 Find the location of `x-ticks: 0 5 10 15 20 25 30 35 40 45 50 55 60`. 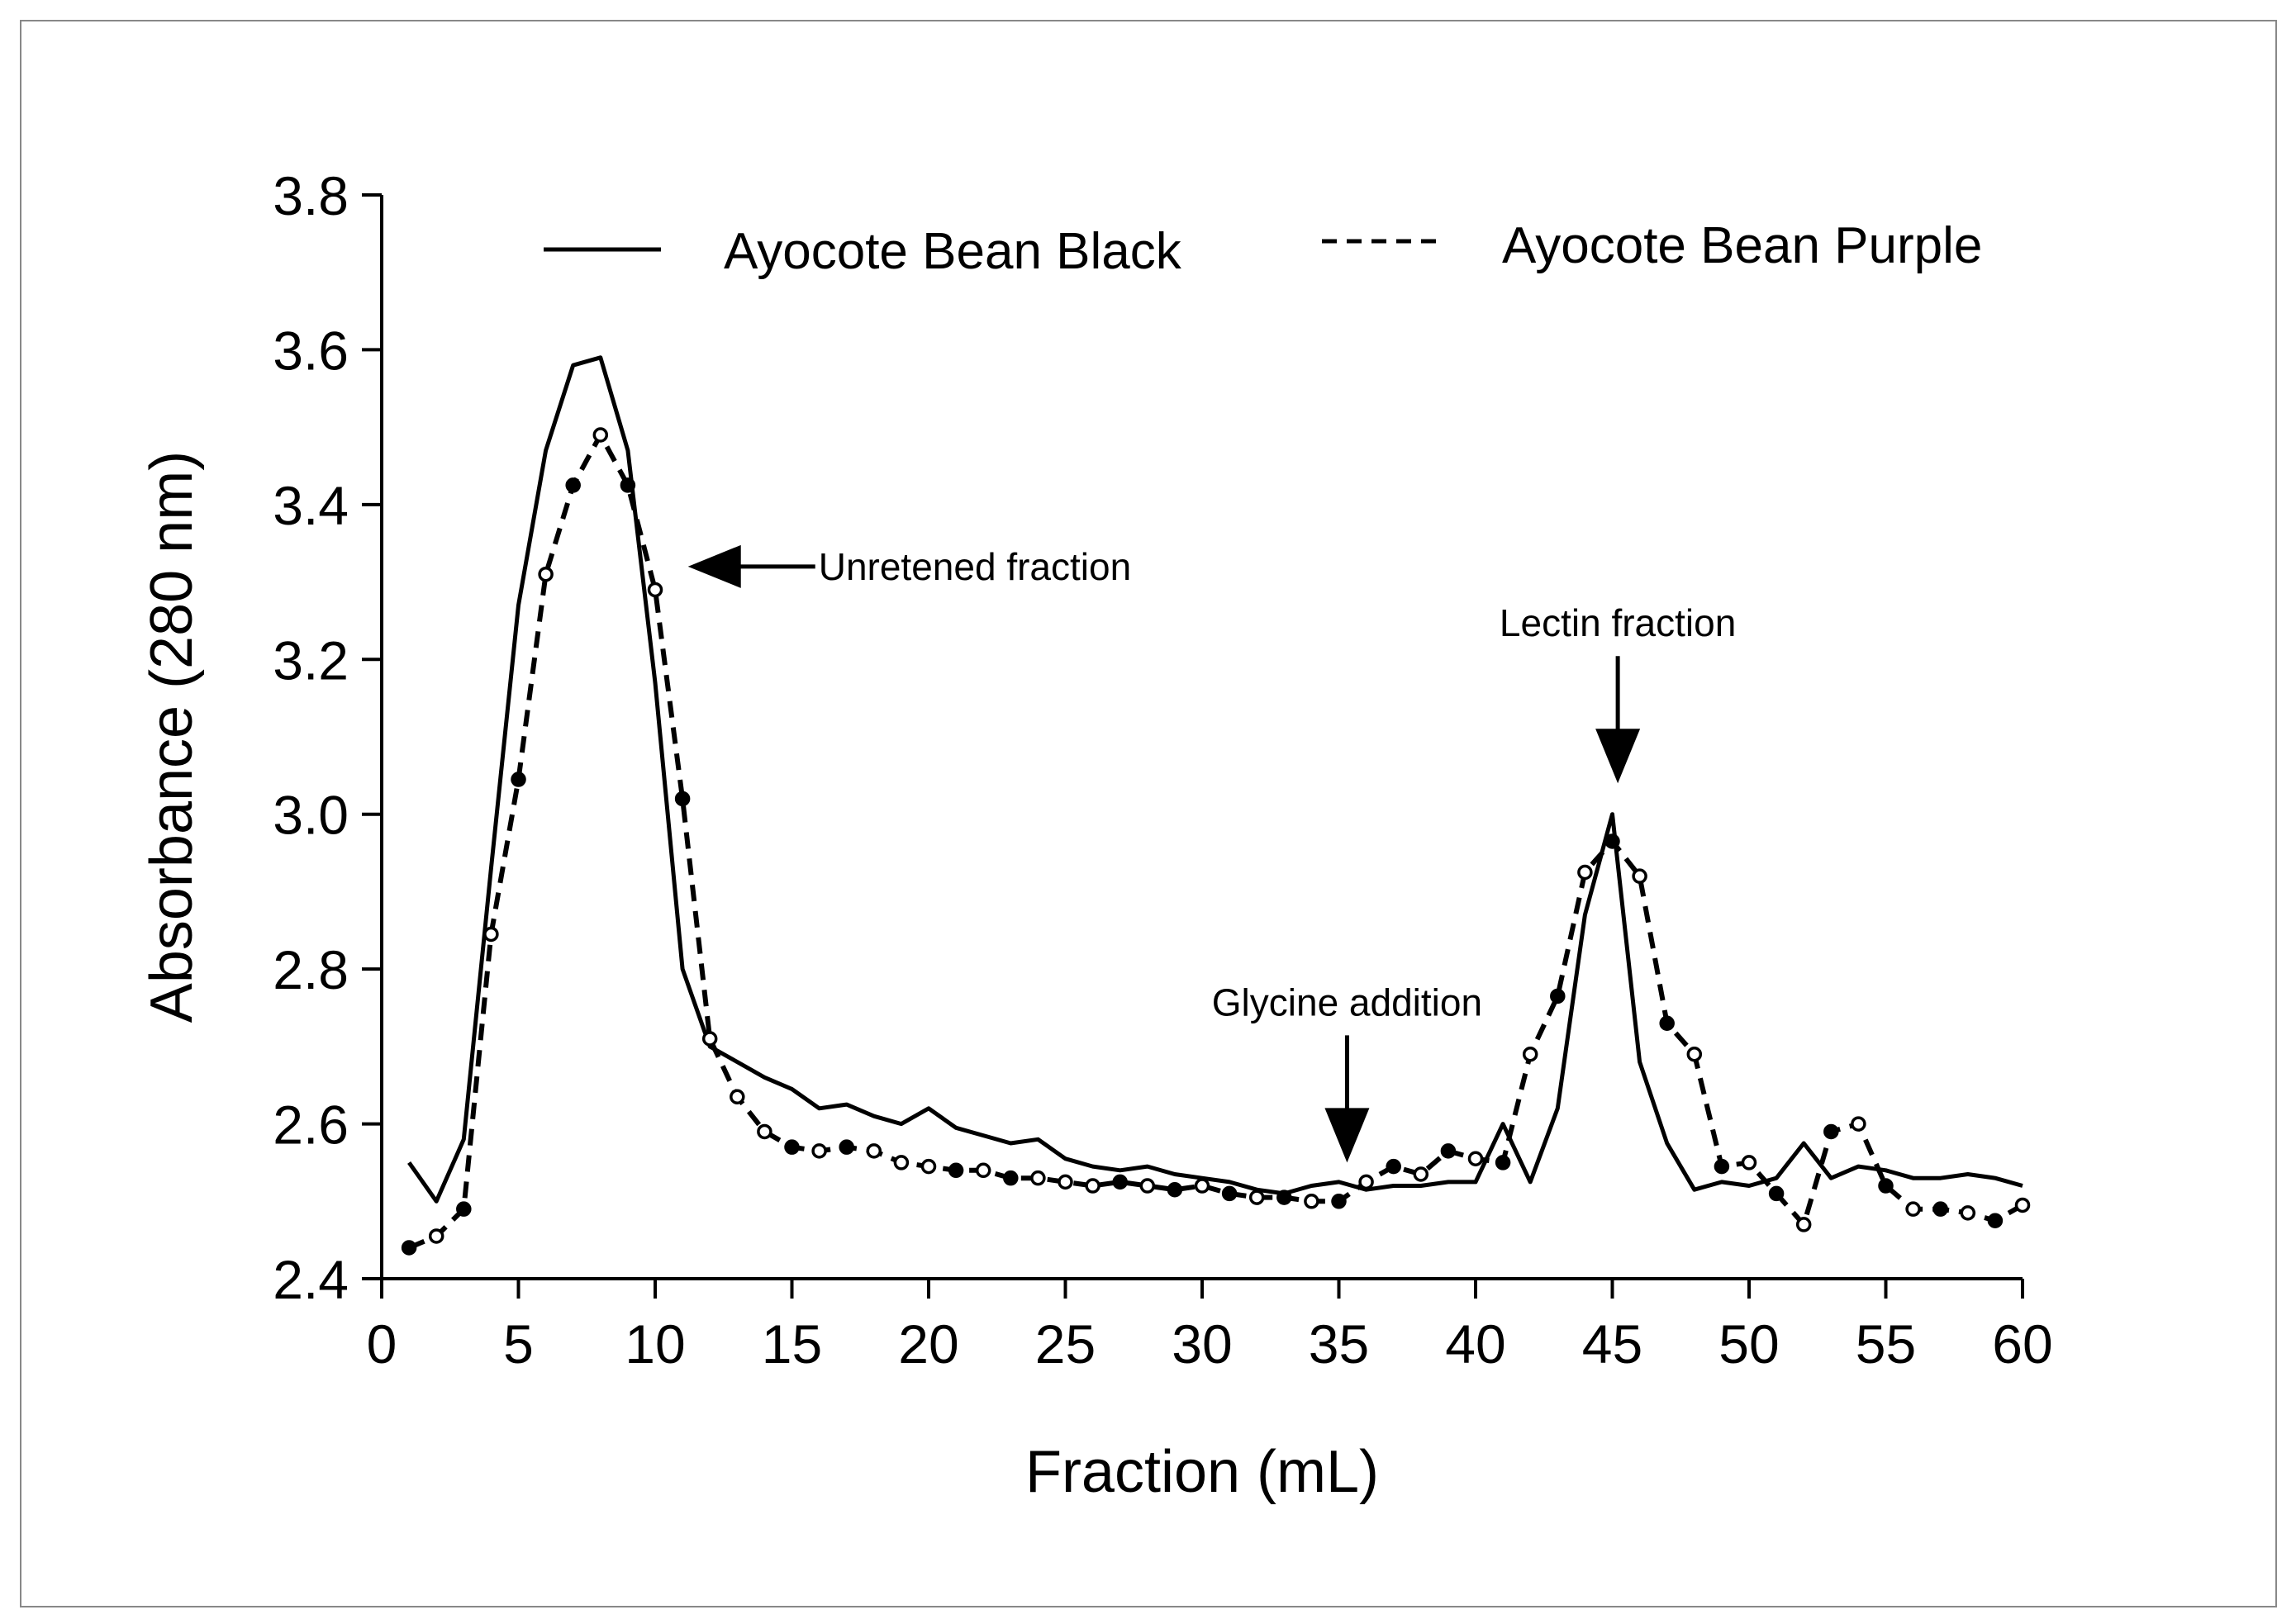

x-ticks: 0 5 10 15 20 25 30 35 40 45 50 55 60 is located at coordinates (1210, 1327).